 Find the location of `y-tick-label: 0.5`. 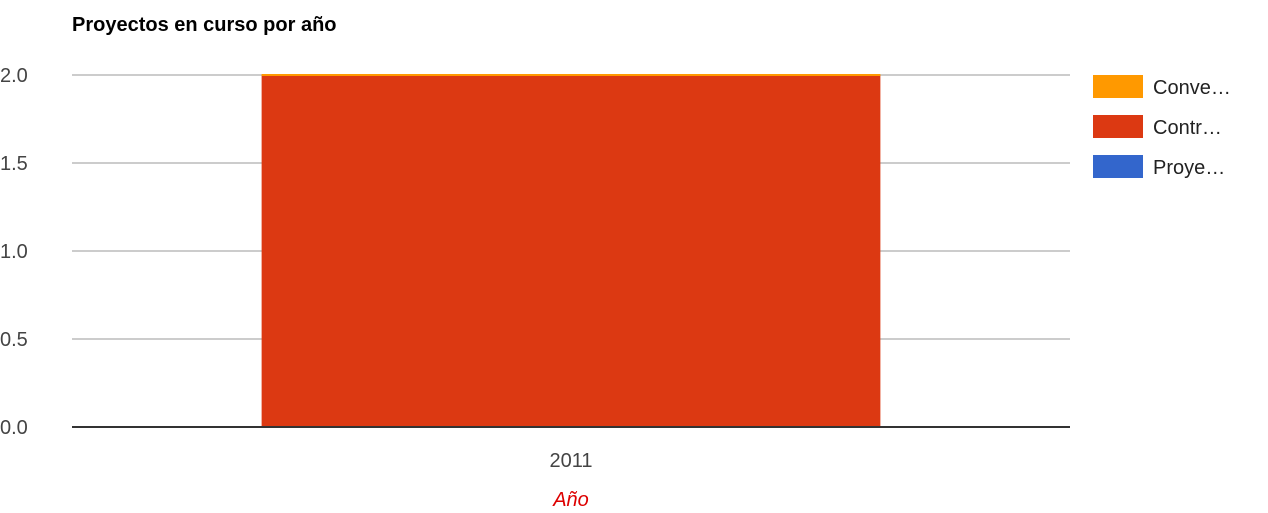

y-tick-label: 0.5 is located at coordinates (14, 340).